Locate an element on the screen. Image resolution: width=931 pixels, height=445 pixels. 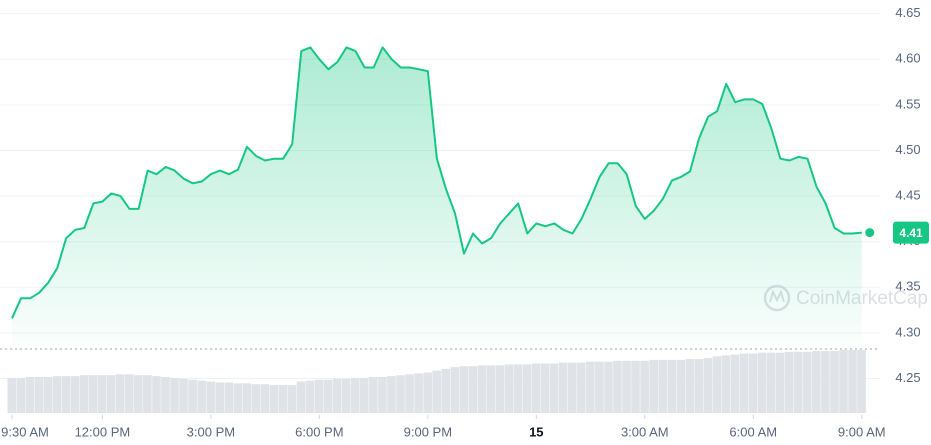
x-tick-label: 9:00 PM is located at coordinates (428, 431).